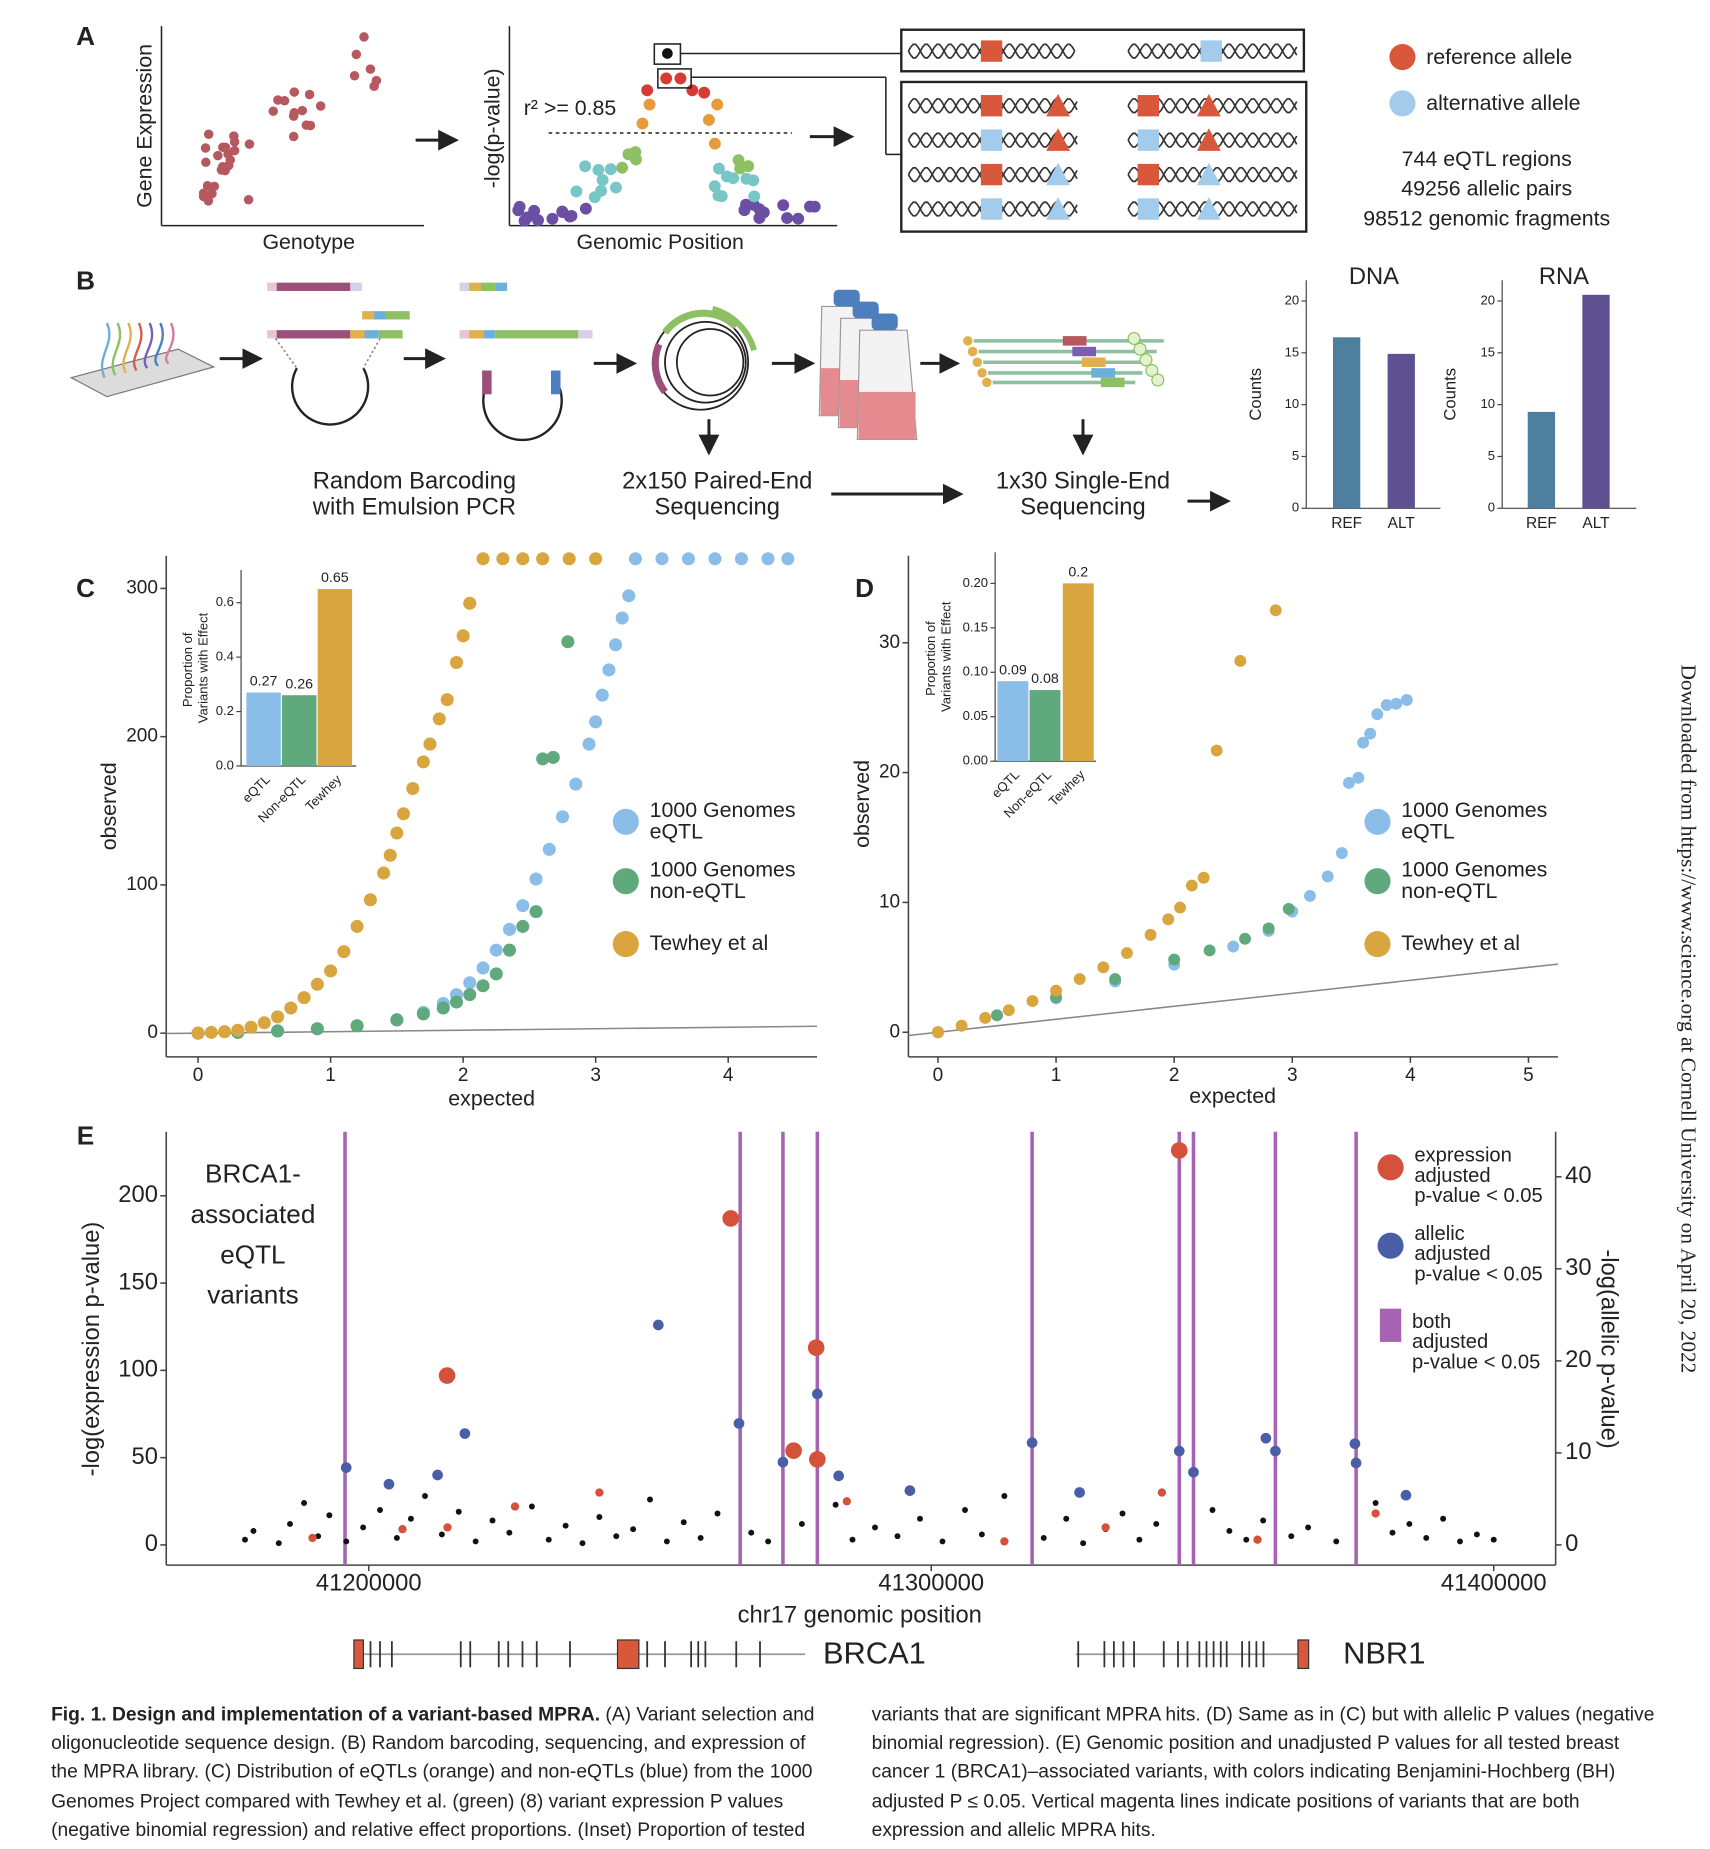 Image resolution: width=1710 pixels, height=1849 pixels. Describe the element at coordinates (1377, 944) in the screenshot. I see `legend-marker` at that location.